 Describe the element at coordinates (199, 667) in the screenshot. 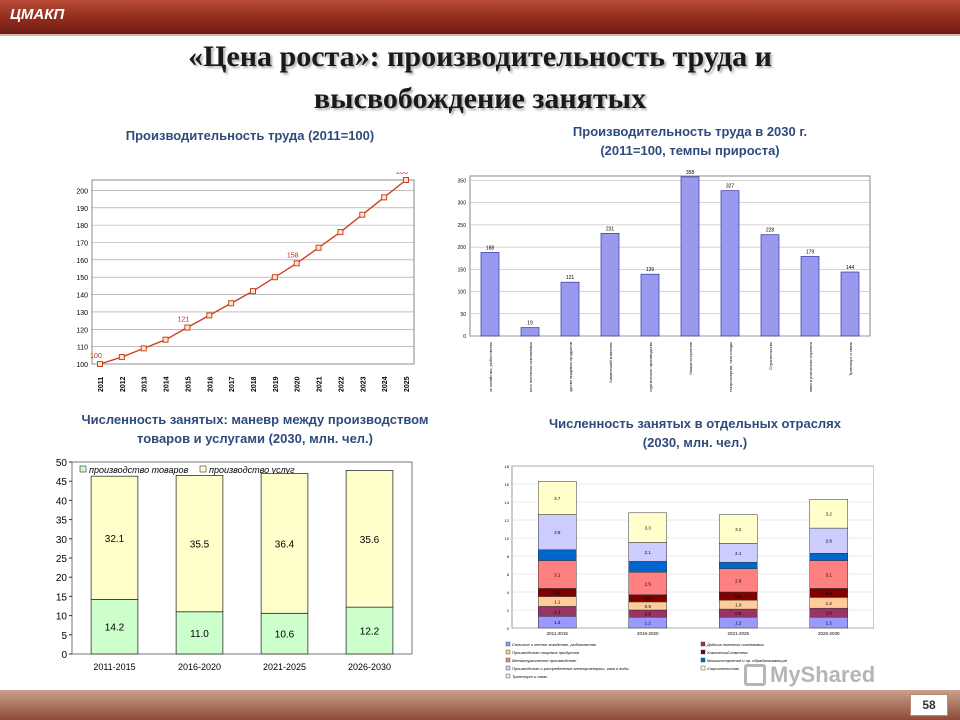

I see `chart3-x-tick-label: 2016-2020` at that location.